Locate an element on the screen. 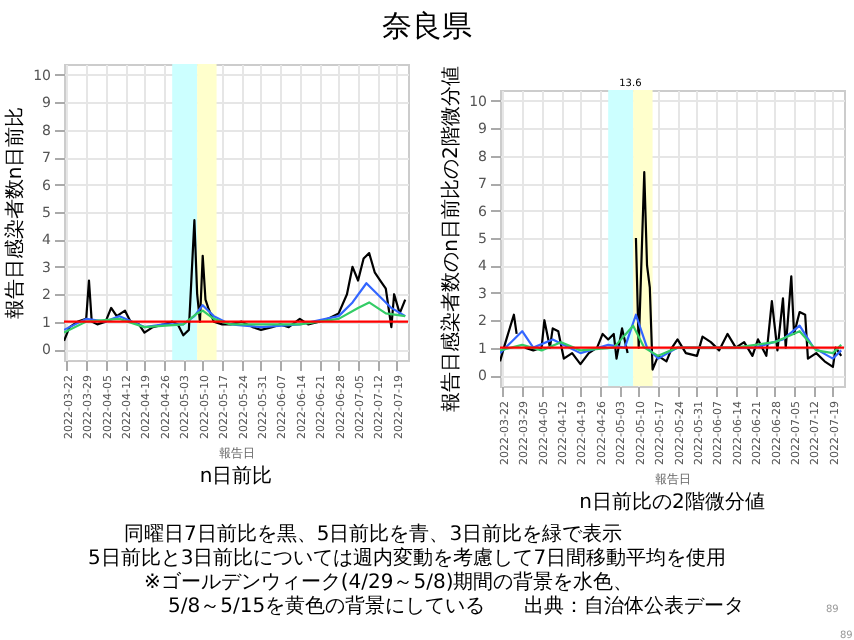 The image size is (854, 640). y-axis-title: 報告日感染者数のn日前比の2階微分値 is located at coordinates (451, 239).